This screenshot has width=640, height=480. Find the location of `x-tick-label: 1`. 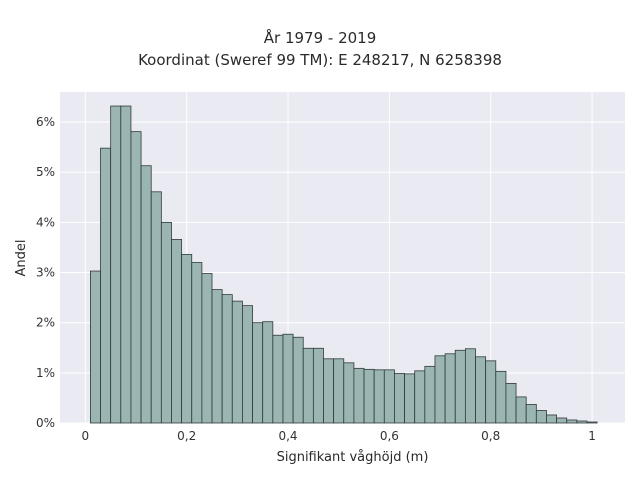

x-tick-label: 1 is located at coordinates (592, 436).